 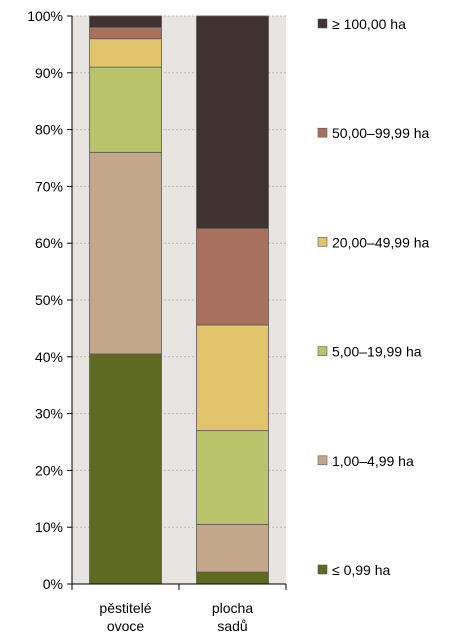 I want to click on x-category-label: pěstitelé ovoce, so click(x=125, y=617).